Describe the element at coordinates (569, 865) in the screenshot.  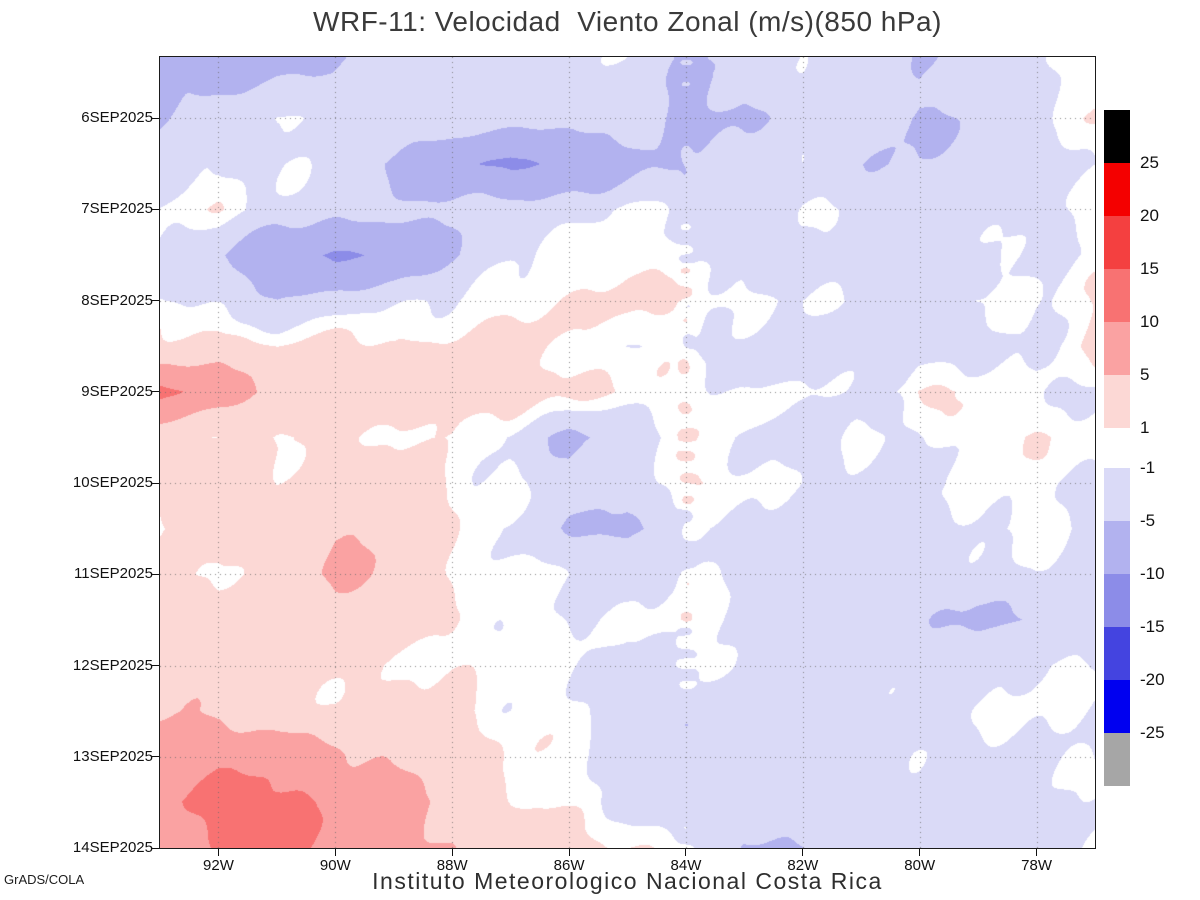
I see `x-tick-label: 86W` at that location.